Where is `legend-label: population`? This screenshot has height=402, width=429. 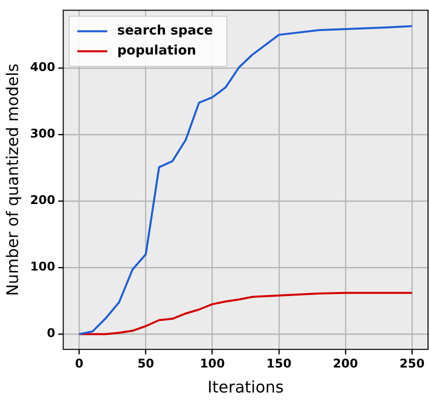
legend-label: population is located at coordinates (156, 51).